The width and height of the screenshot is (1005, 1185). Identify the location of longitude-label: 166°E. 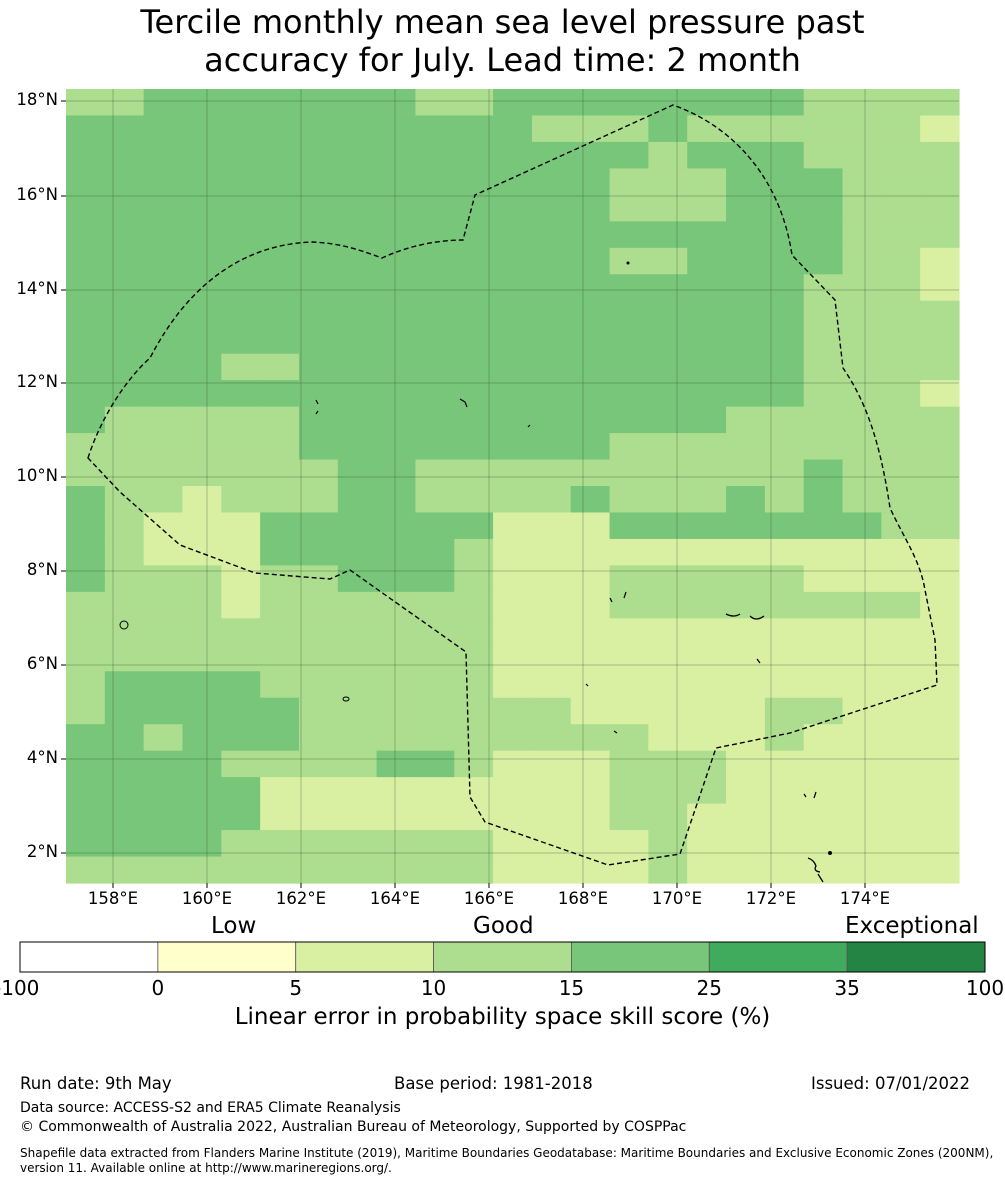
(489, 898).